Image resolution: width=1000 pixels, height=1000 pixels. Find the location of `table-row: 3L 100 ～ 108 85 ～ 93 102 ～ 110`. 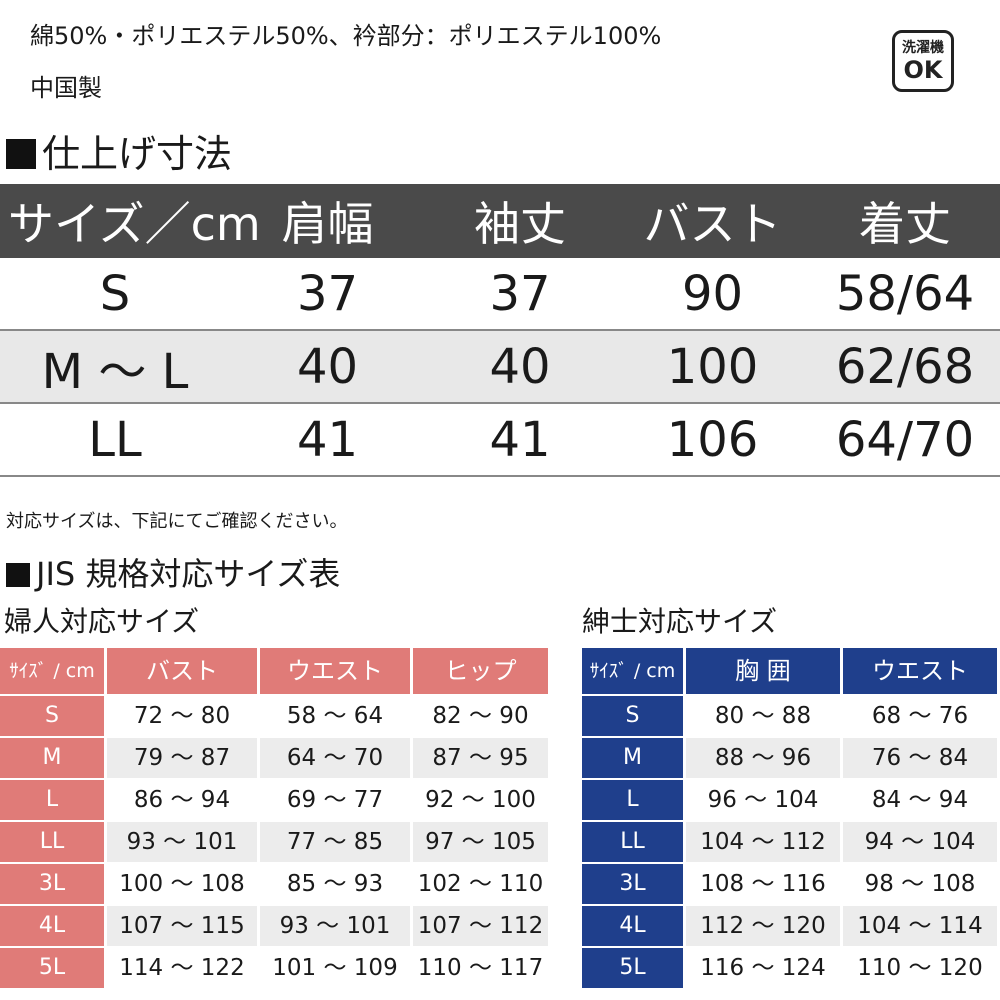

table-row: 3L 100 ～ 108 85 ～ 93 102 ～ 110 is located at coordinates (275, 885).